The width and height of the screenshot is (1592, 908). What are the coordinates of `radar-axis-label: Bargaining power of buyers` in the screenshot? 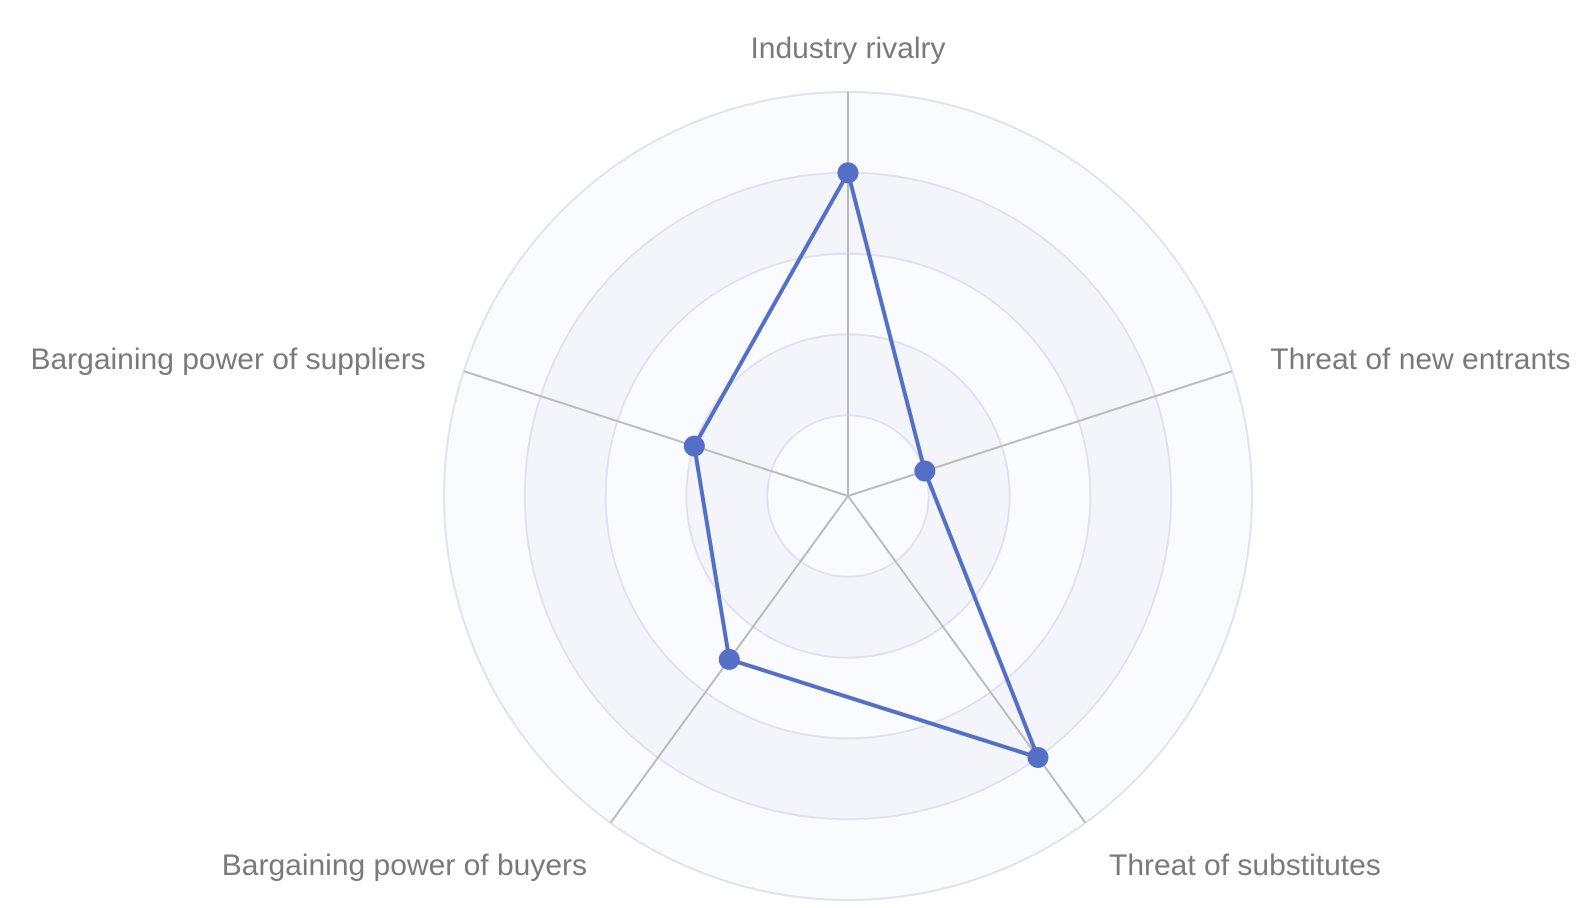 It's located at (404, 865).